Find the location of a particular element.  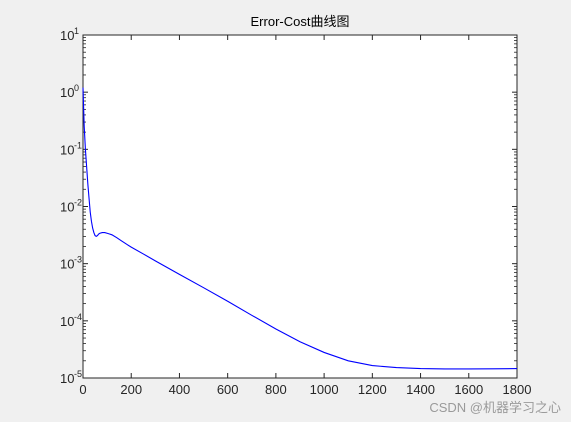

x-tick-label: 1400 is located at coordinates (420, 389).